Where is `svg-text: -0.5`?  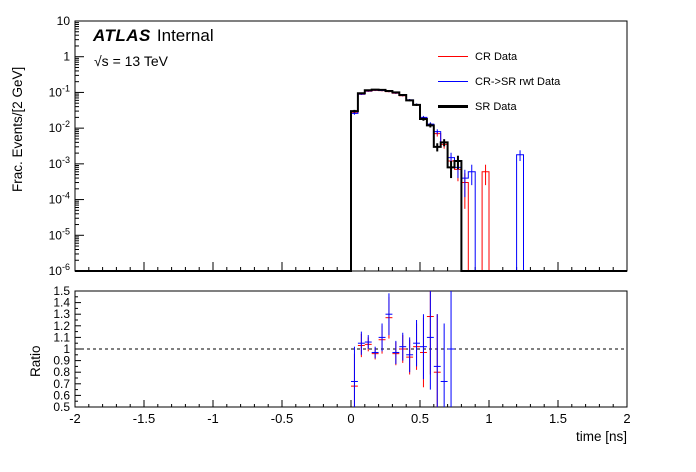 svg-text: -0.5 is located at coordinates (282, 418).